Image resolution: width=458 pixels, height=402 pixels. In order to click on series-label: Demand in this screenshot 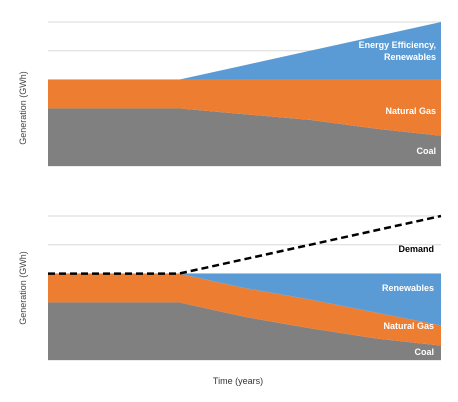, I will do `click(416, 249)`.